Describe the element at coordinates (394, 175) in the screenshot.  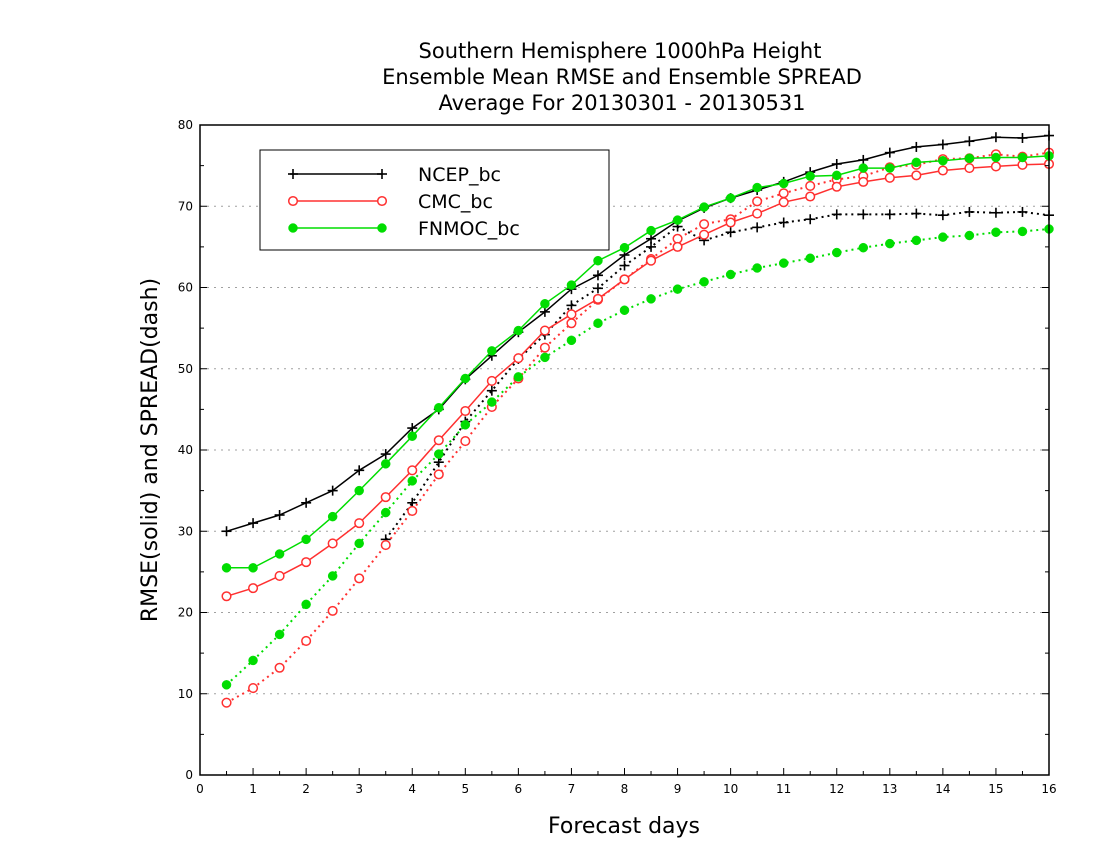
I see `legend-item-ncep-bc: NCEP_bc` at that location.